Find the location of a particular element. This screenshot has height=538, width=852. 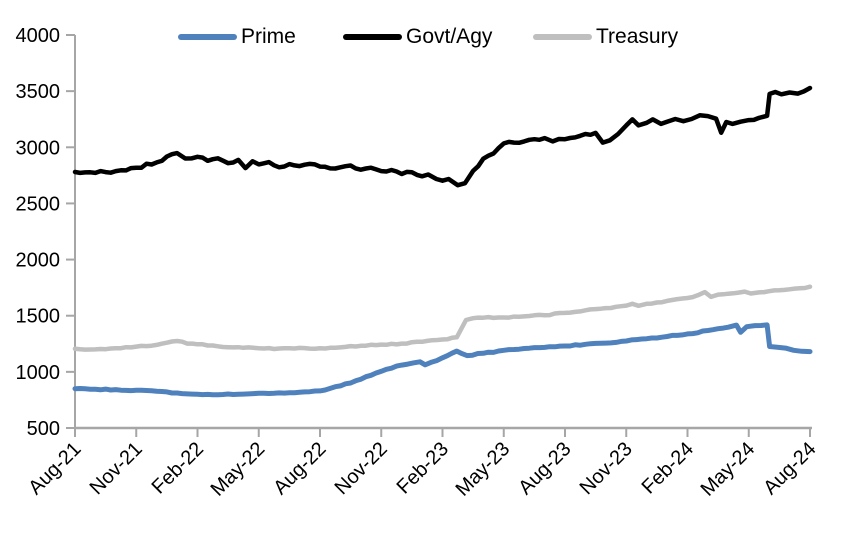

x-tick-label: Feb-22 is located at coordinates (178, 468).